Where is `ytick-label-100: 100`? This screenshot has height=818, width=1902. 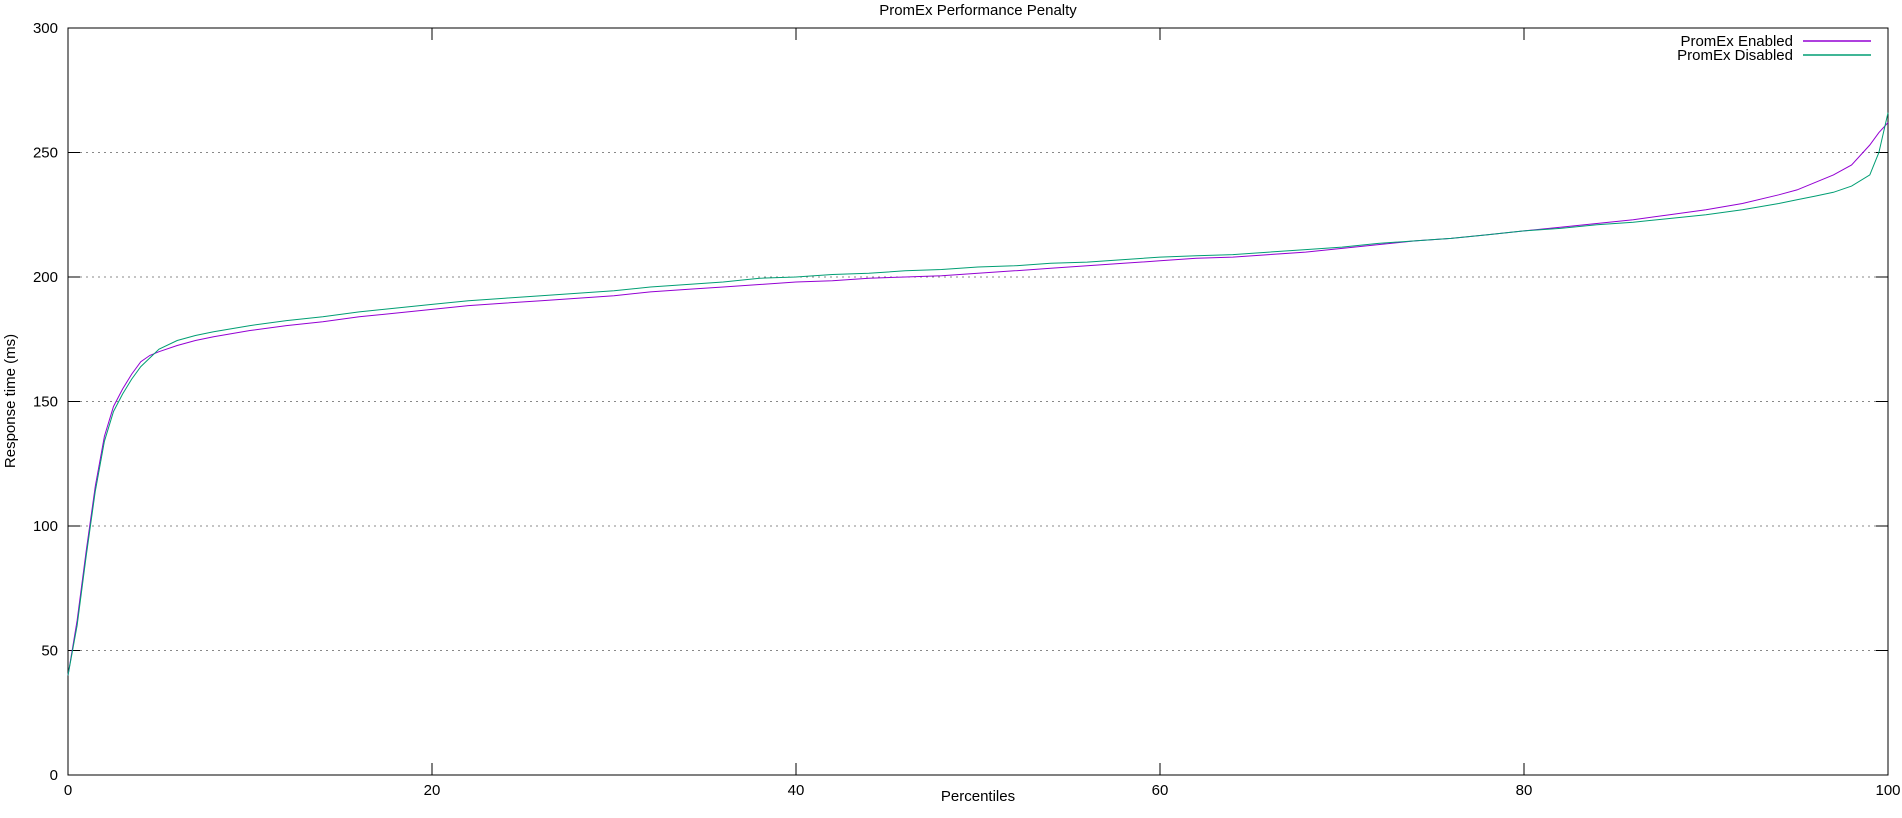 ytick-label-100: 100 is located at coordinates (45, 526).